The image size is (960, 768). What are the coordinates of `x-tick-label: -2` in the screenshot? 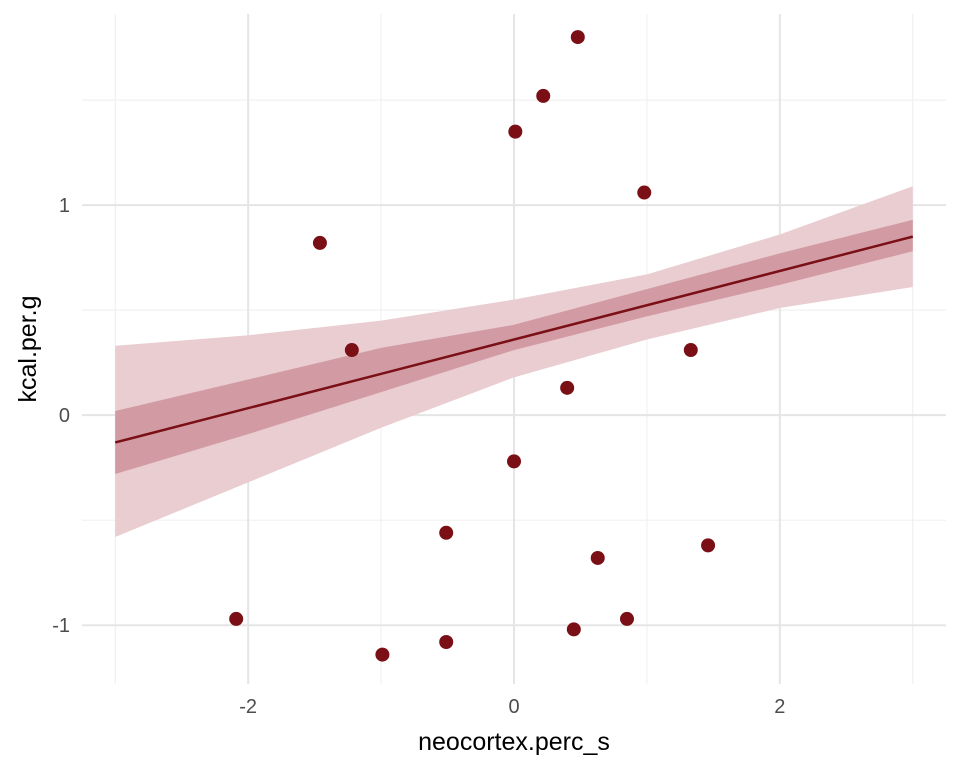 It's located at (248, 707).